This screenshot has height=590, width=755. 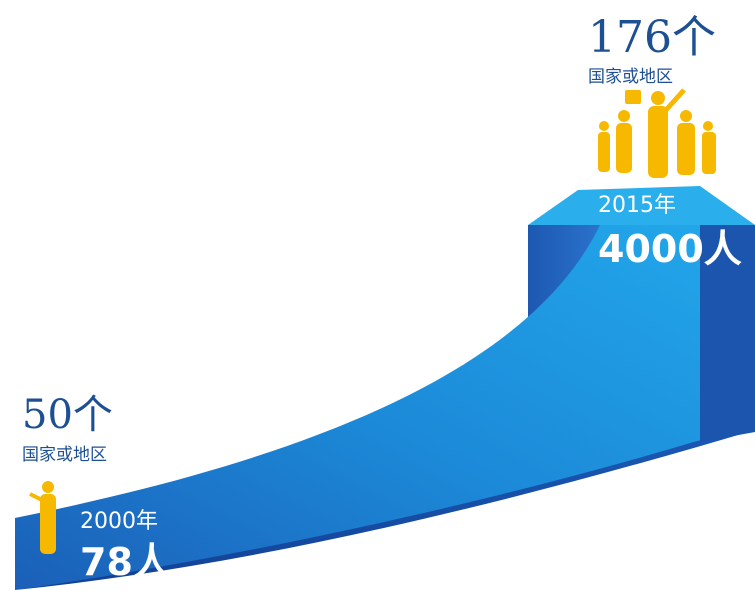 I want to click on arrow-right-side, so click(x=727, y=333).